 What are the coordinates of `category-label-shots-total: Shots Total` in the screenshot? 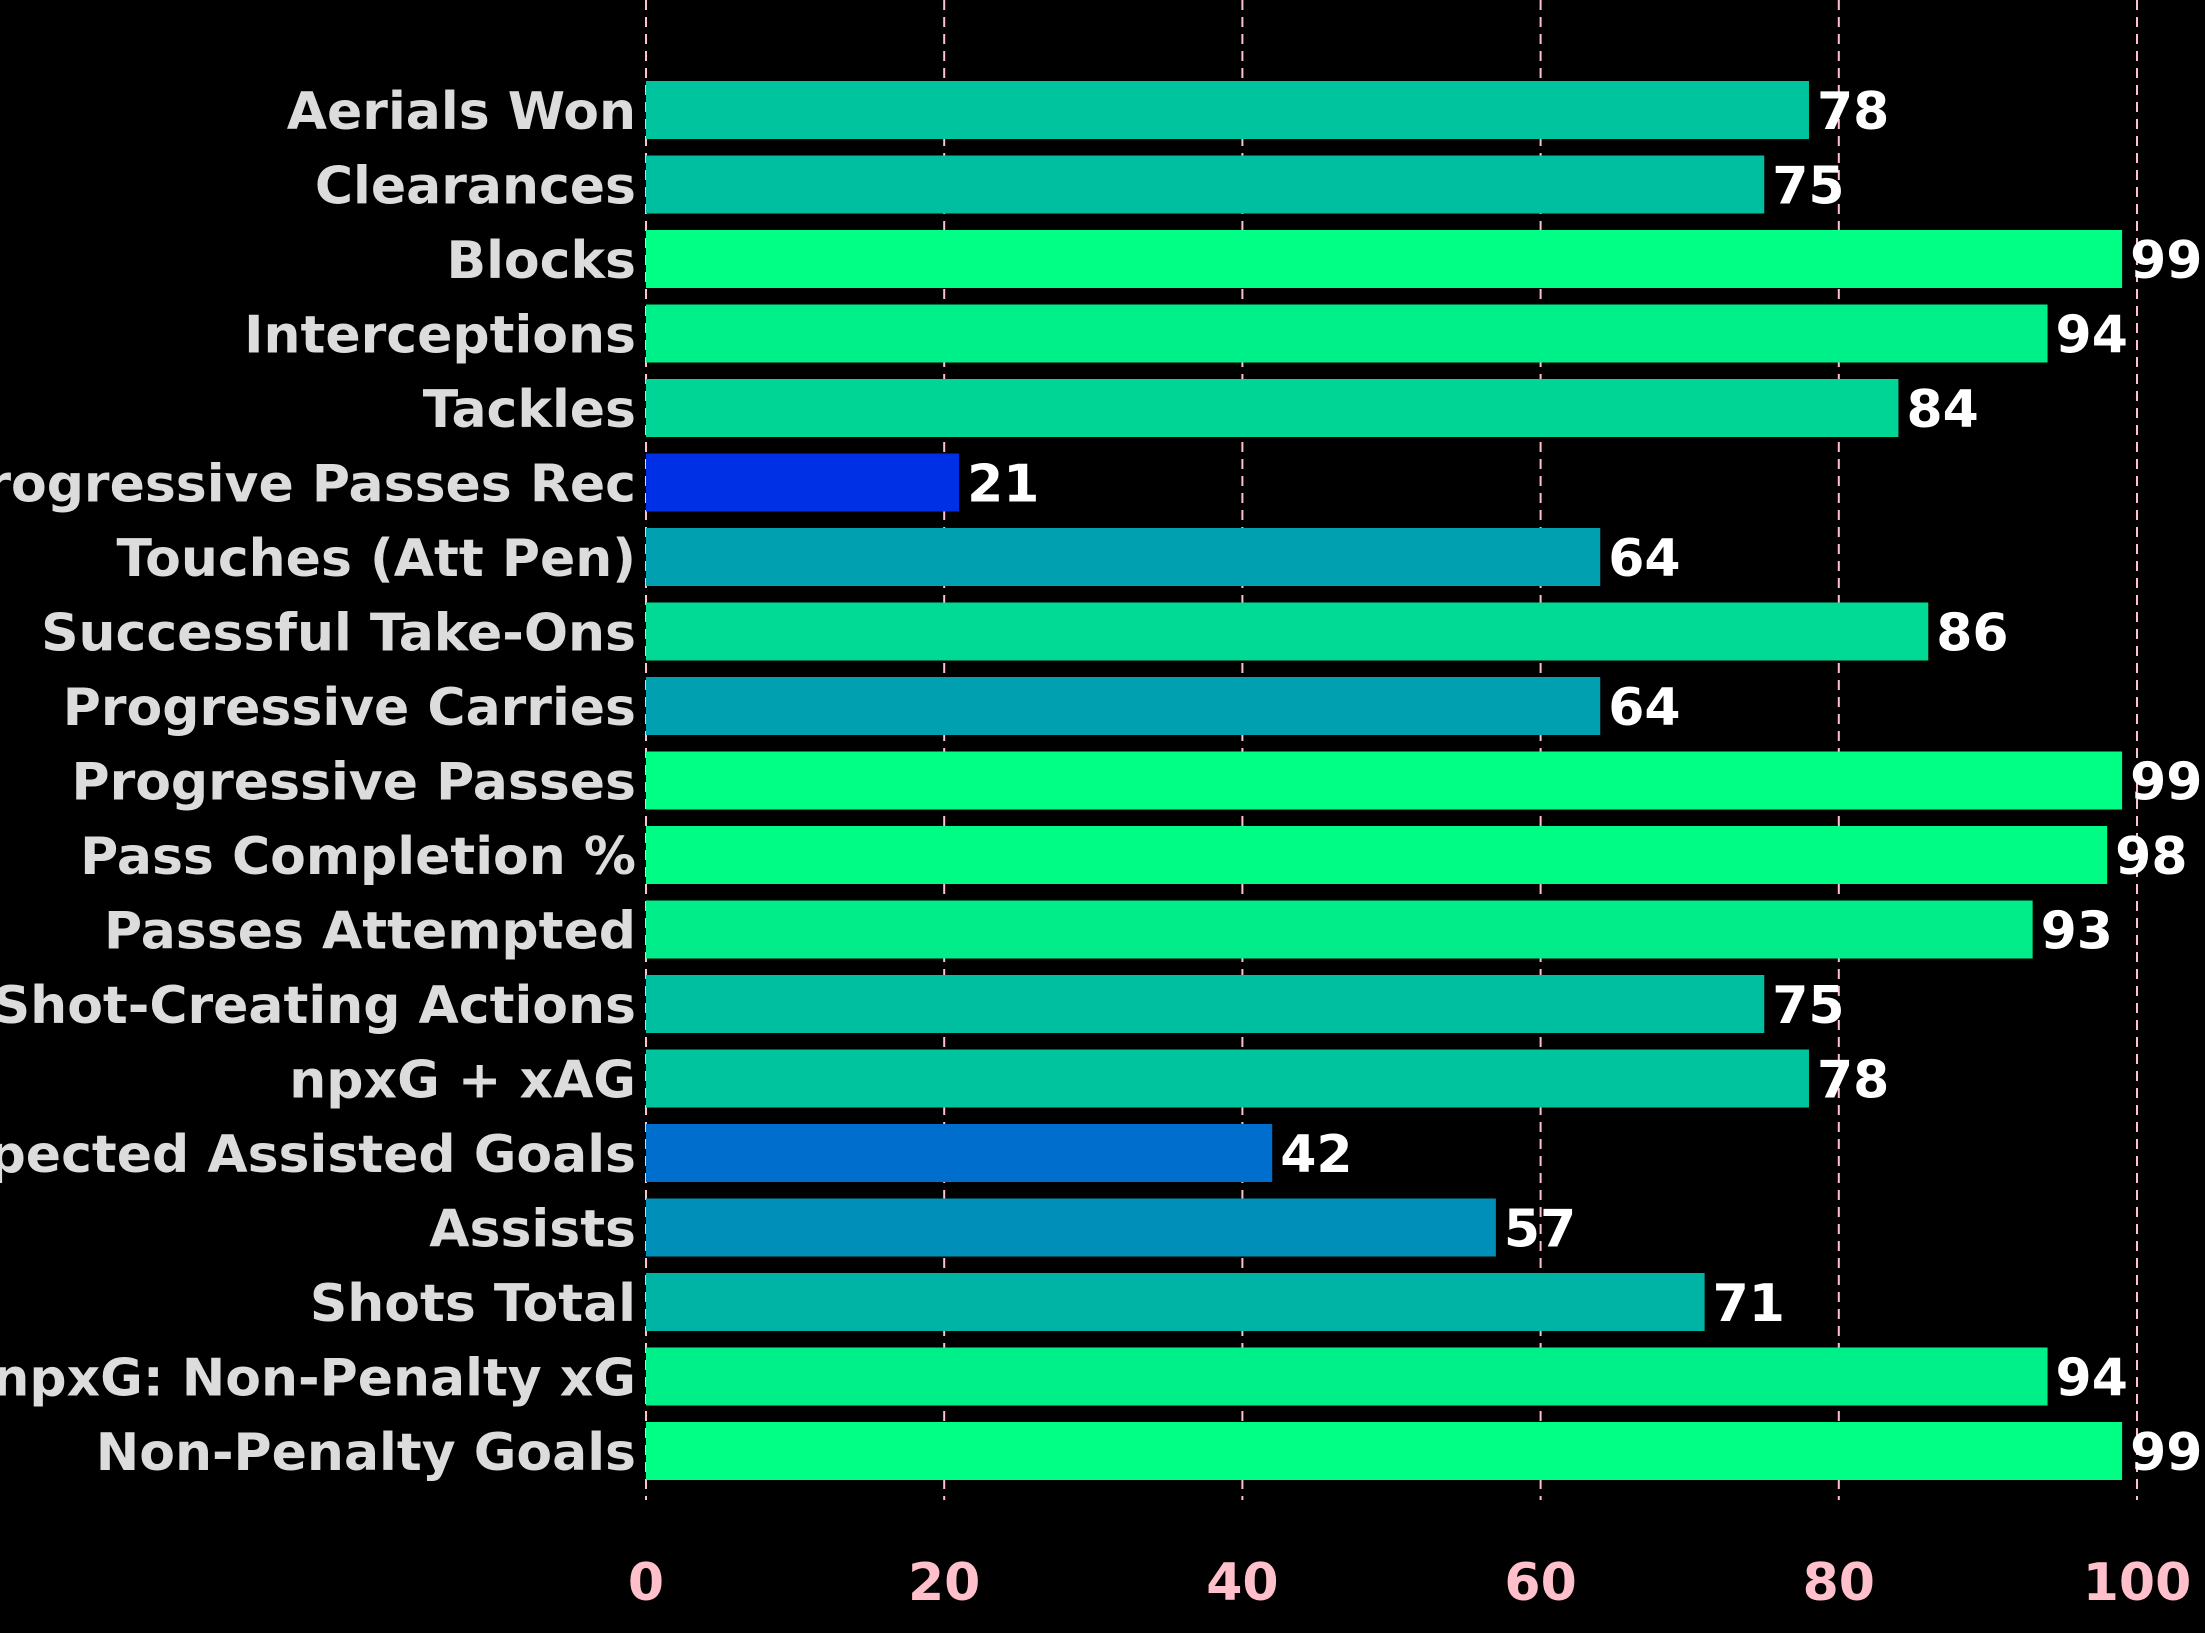 It's located at (473, 1304).